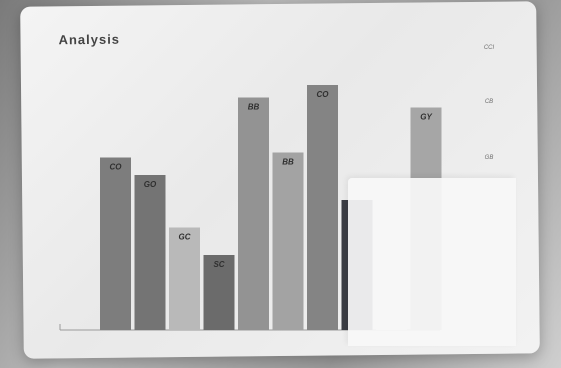 This screenshot has height=368, width=561. What do you see at coordinates (323, 94) in the screenshot?
I see `bar-label-7: CO` at bounding box center [323, 94].